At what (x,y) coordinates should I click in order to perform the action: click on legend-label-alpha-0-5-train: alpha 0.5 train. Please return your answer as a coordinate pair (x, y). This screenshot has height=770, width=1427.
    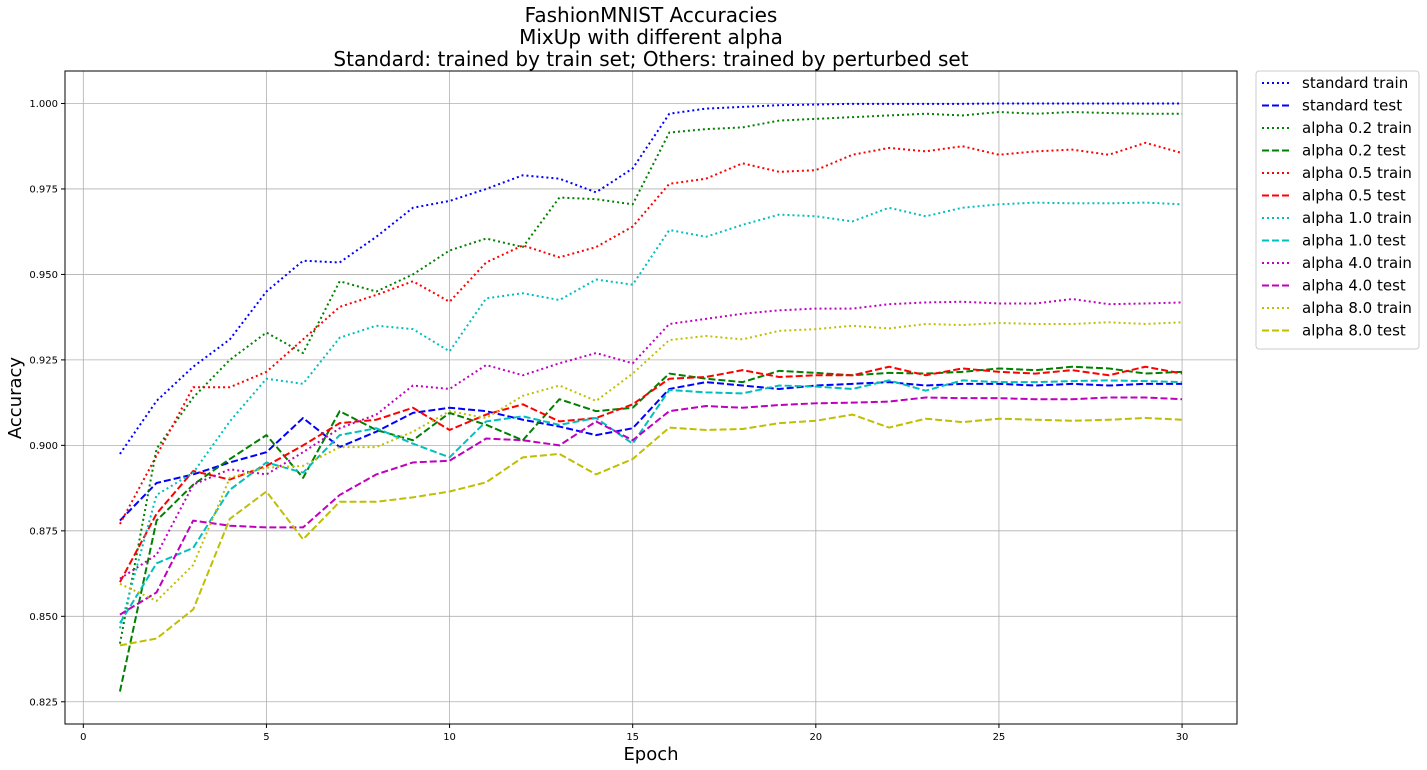
    Looking at the image, I should click on (1357, 173).